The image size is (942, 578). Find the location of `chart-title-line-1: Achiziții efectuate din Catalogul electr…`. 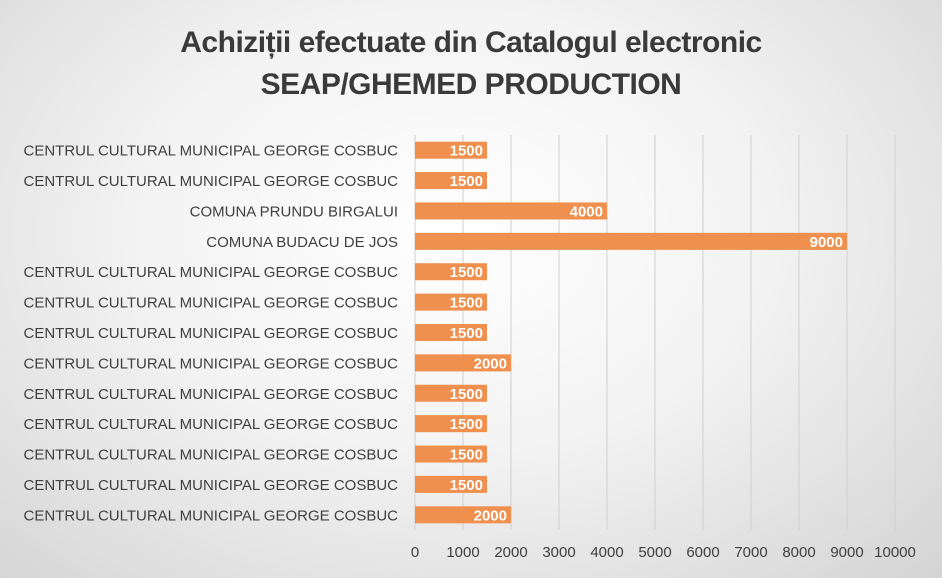

chart-title-line-1: Achiziții efectuate din Catalogul electr… is located at coordinates (471, 42).